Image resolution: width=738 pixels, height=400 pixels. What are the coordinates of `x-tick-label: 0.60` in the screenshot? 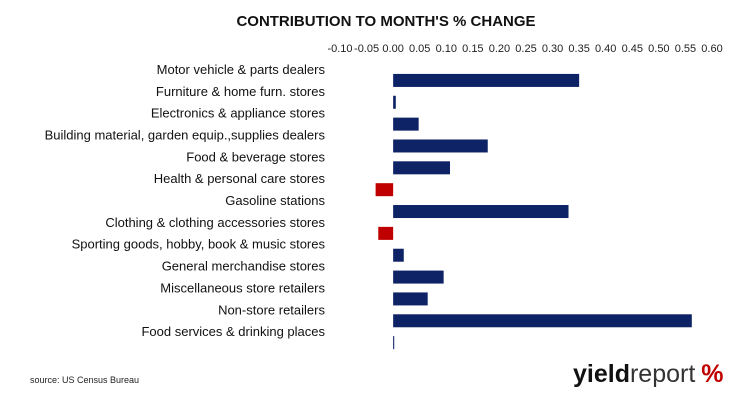 It's located at (711, 49).